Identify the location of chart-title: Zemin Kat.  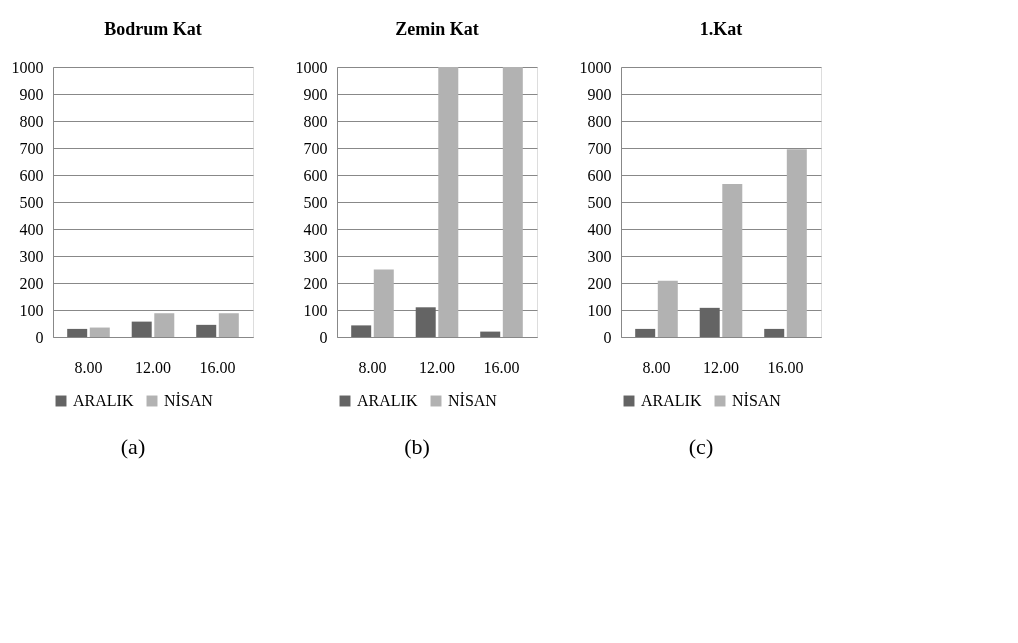
(437, 29).